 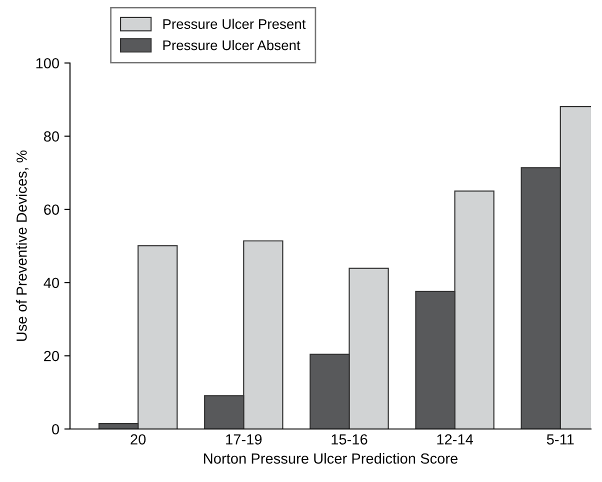 I want to click on x-tick-label: 20, so click(x=138, y=439).